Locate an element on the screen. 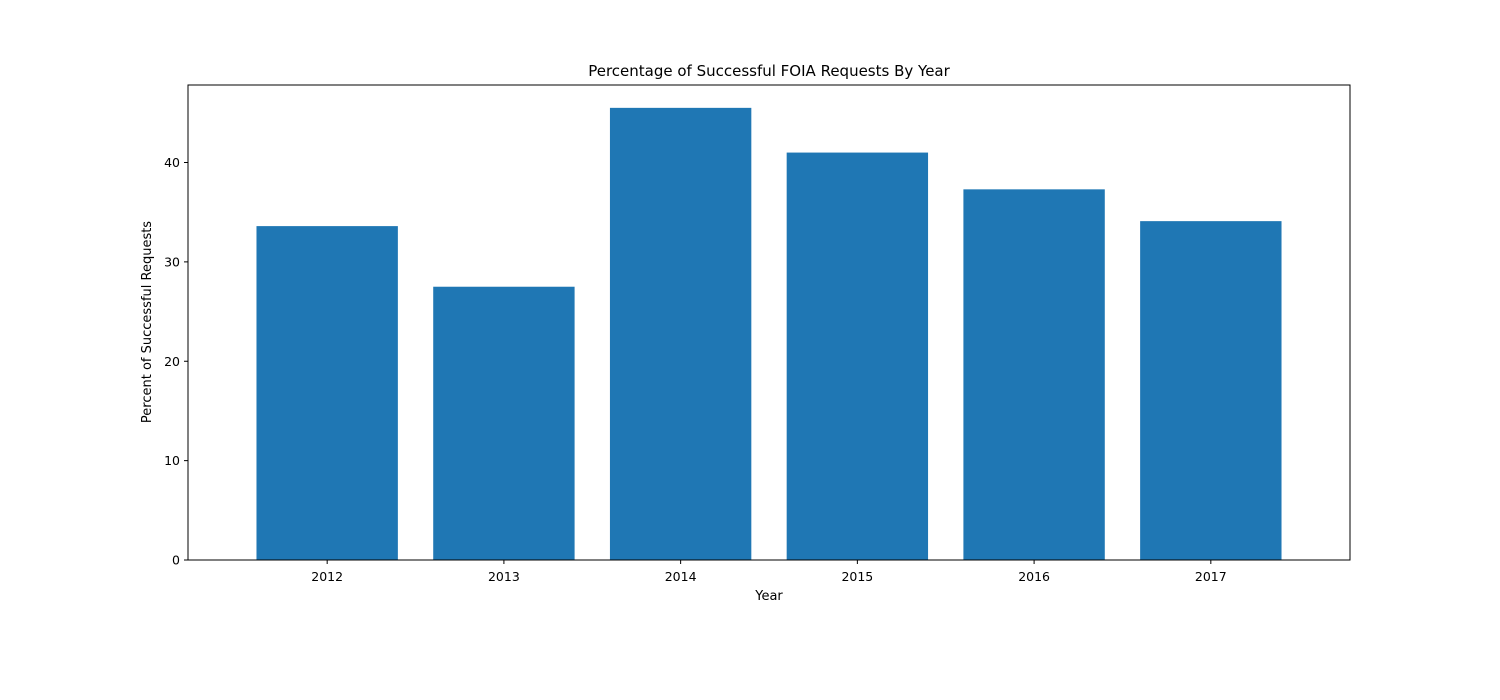 Image resolution: width=1500 pixels, height=700 pixels. x-axis-label: Year is located at coordinates (768, 596).